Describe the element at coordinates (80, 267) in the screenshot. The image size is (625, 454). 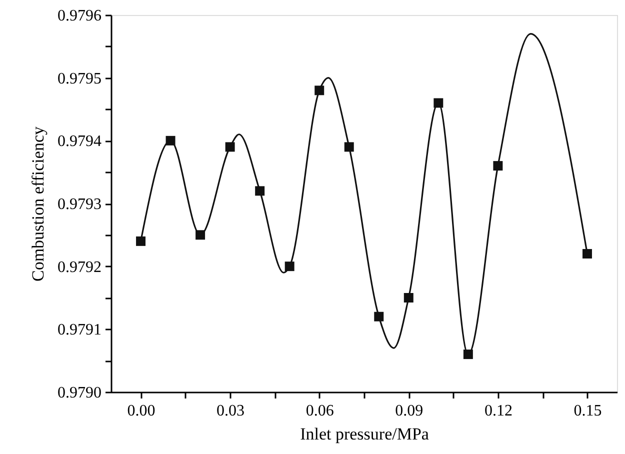
I see `y-tick-label: 0.9792` at that location.